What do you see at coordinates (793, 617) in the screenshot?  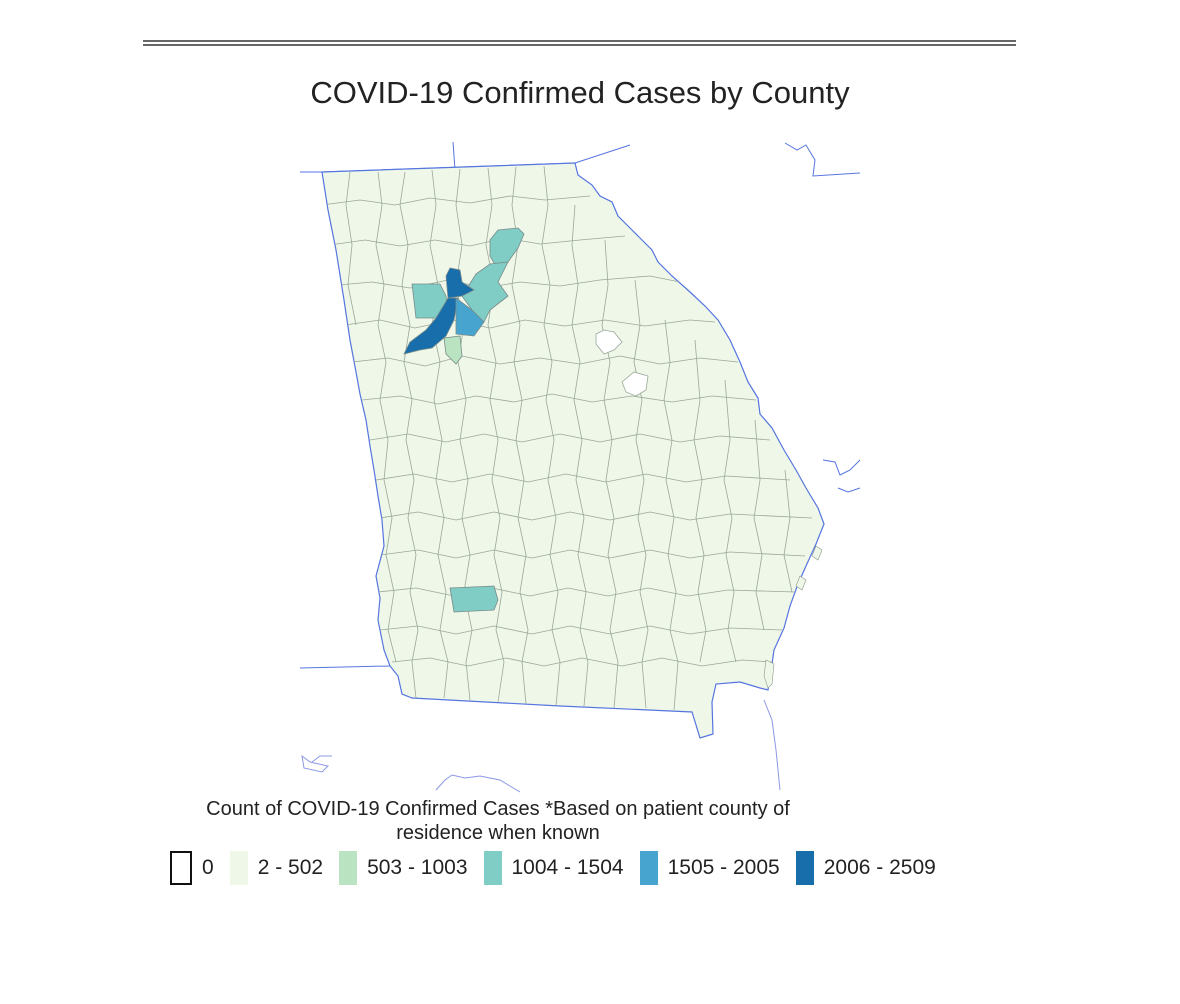 I see `coastal-islands` at bounding box center [793, 617].